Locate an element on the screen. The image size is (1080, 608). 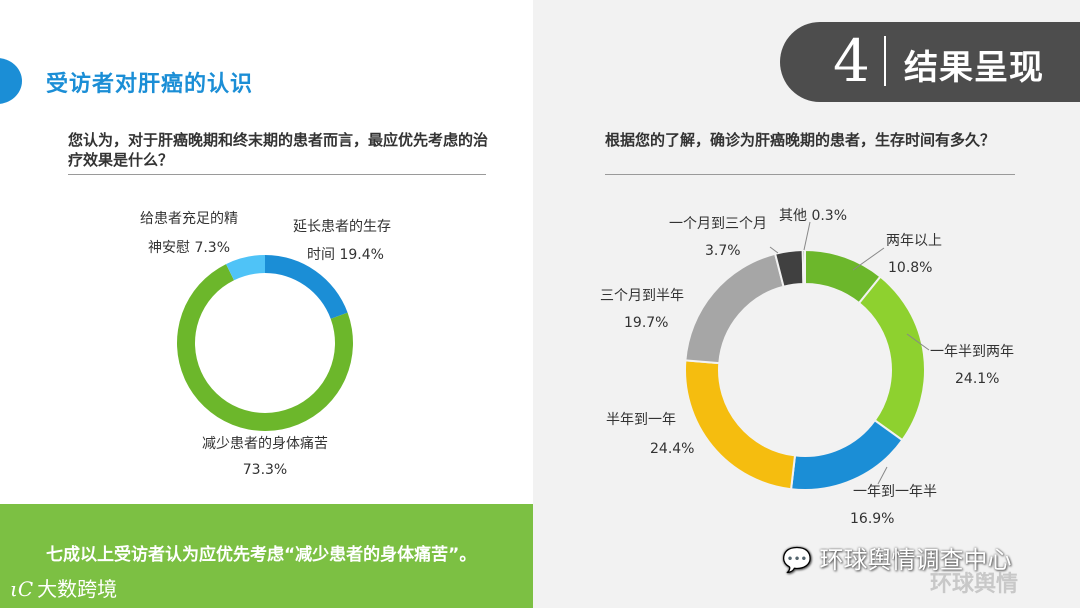
right-donut-chart is located at coordinates (807, 356).